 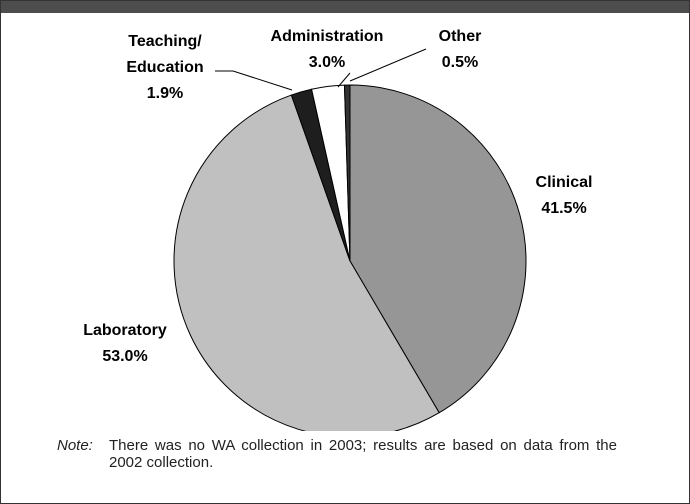 I want to click on value-label: 53.0%, so click(x=124, y=356).